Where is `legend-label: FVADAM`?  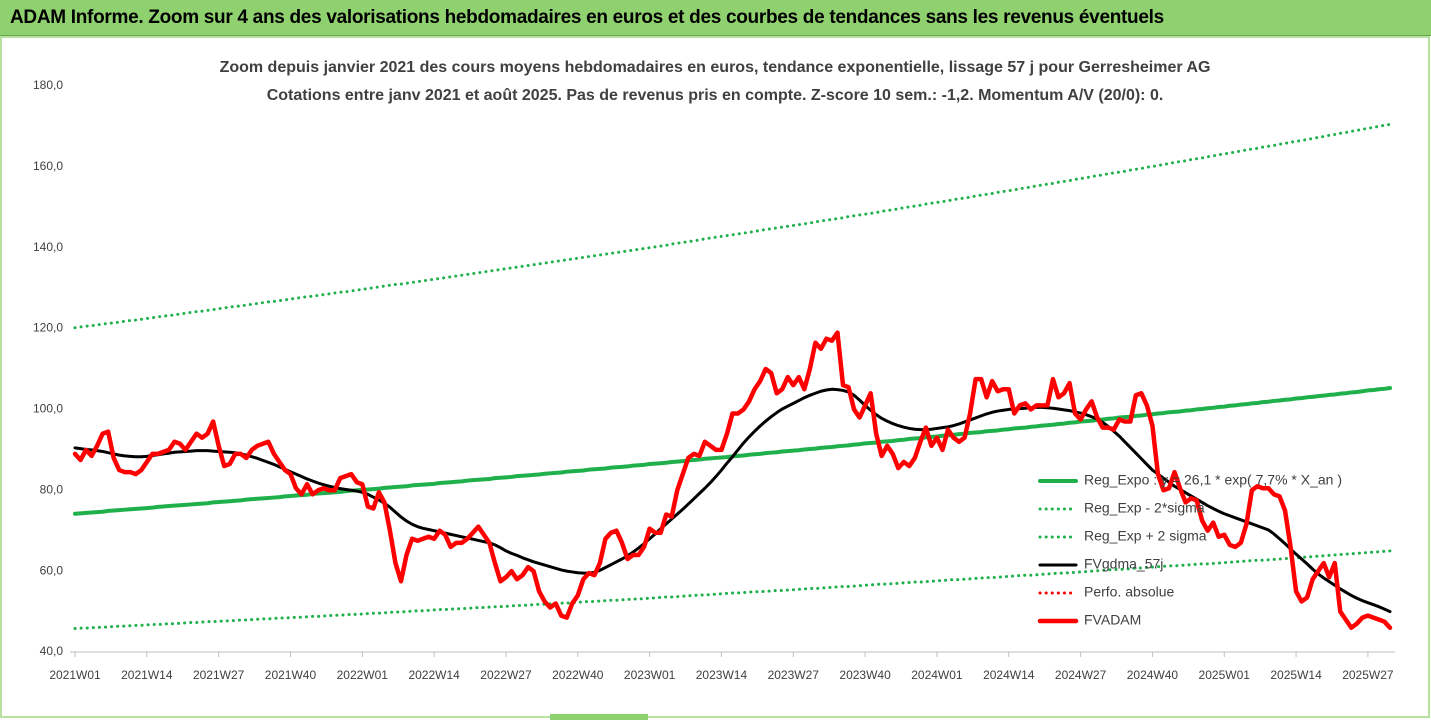
legend-label: FVADAM is located at coordinates (1112, 620).